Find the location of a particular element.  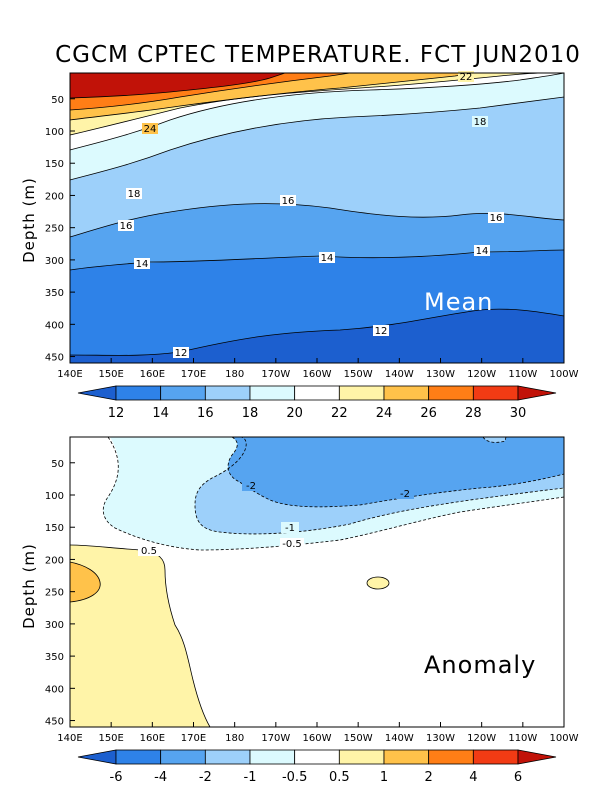

anomaly-y-ticks: 50 100 150 200 250 300 350 400 450 is located at coordinates (60, 593).